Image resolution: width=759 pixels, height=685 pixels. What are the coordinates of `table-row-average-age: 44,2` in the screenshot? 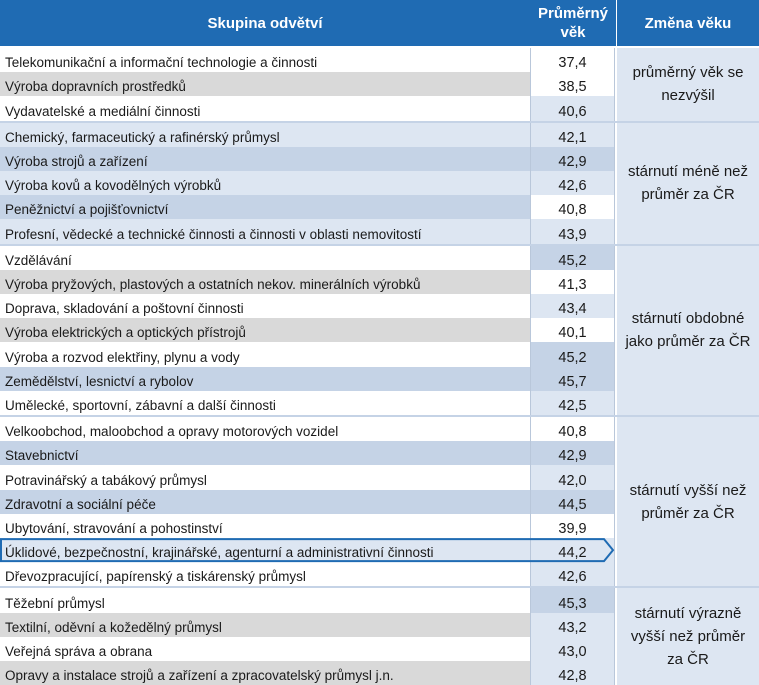 It's located at (572, 550).